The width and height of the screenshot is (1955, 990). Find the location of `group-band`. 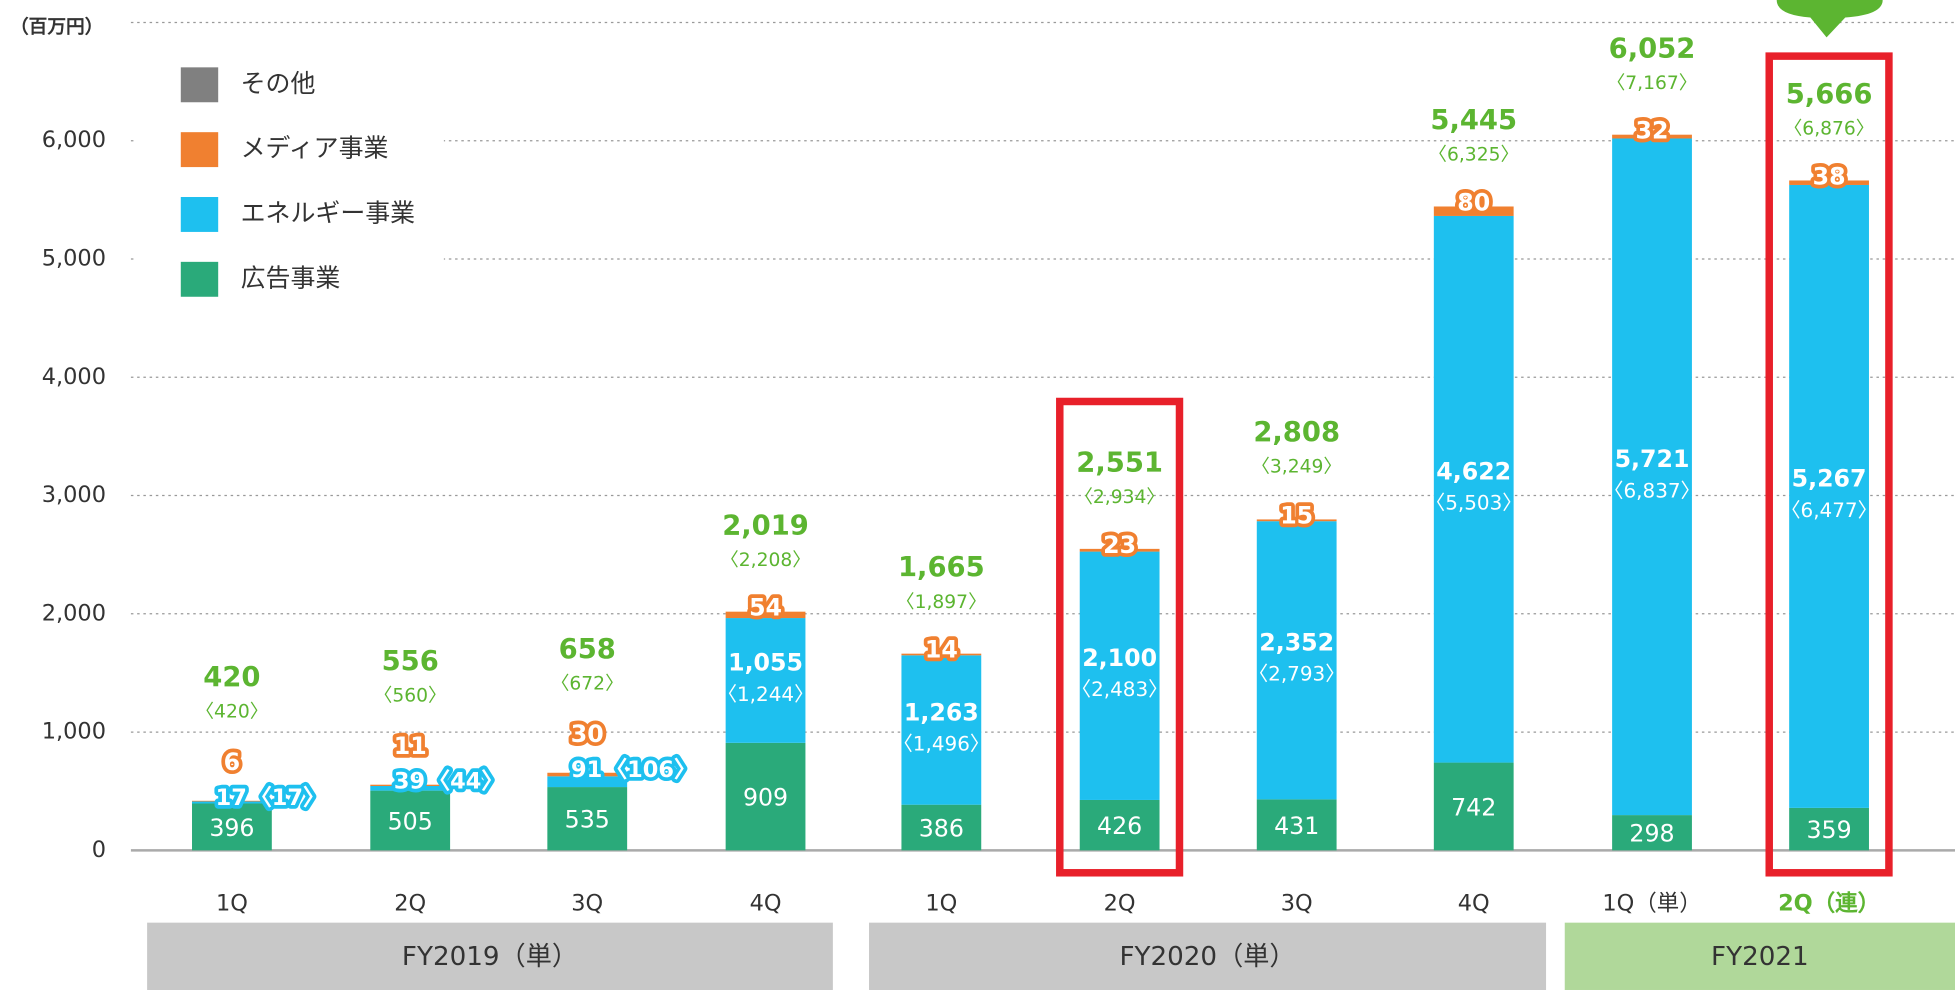

group-band is located at coordinates (1759, 956).